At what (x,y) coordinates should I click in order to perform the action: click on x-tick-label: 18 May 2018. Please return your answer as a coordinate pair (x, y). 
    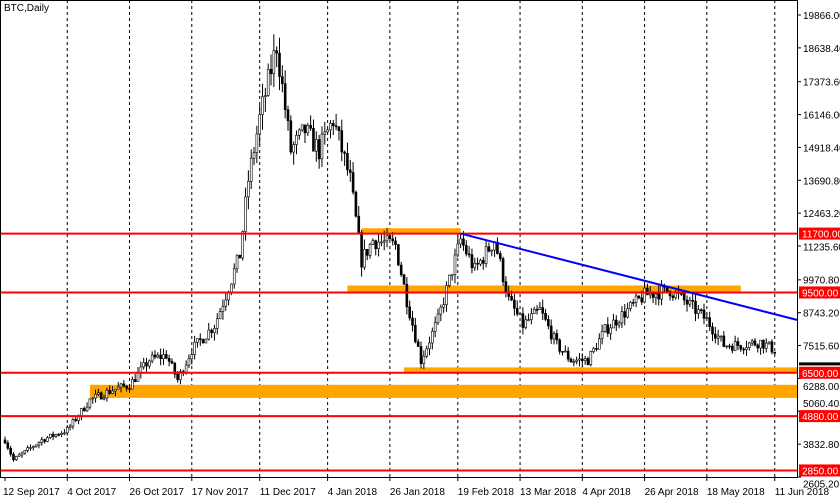
    Looking at the image, I should click on (736, 492).